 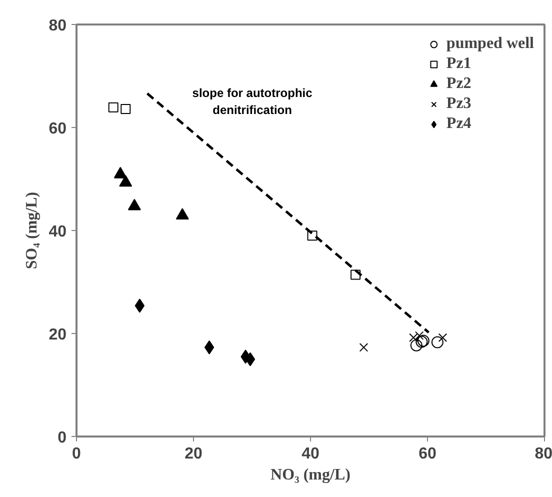 What do you see at coordinates (427, 454) in the screenshot?
I see `x-tick-label: 60` at bounding box center [427, 454].